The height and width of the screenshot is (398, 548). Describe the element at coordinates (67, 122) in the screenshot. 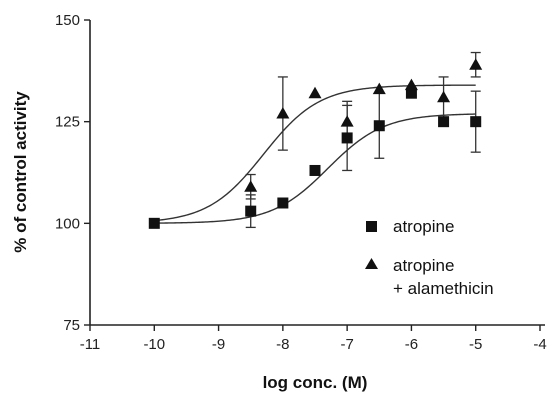

I see `y-tick-label: 125` at that location.